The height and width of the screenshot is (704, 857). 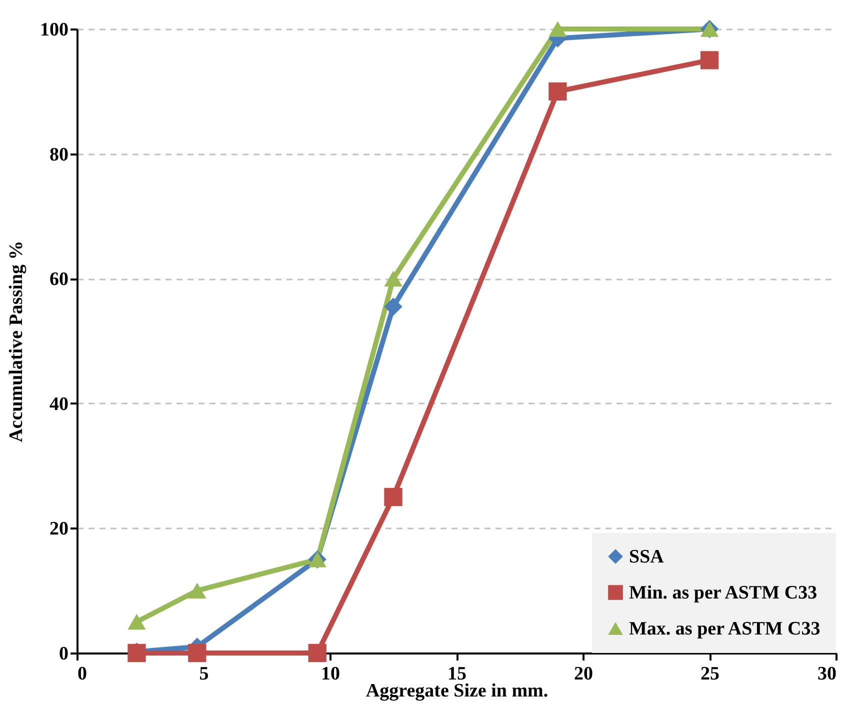 I want to click on legend-label: Min. as per ASTM C33, so click(x=723, y=593).